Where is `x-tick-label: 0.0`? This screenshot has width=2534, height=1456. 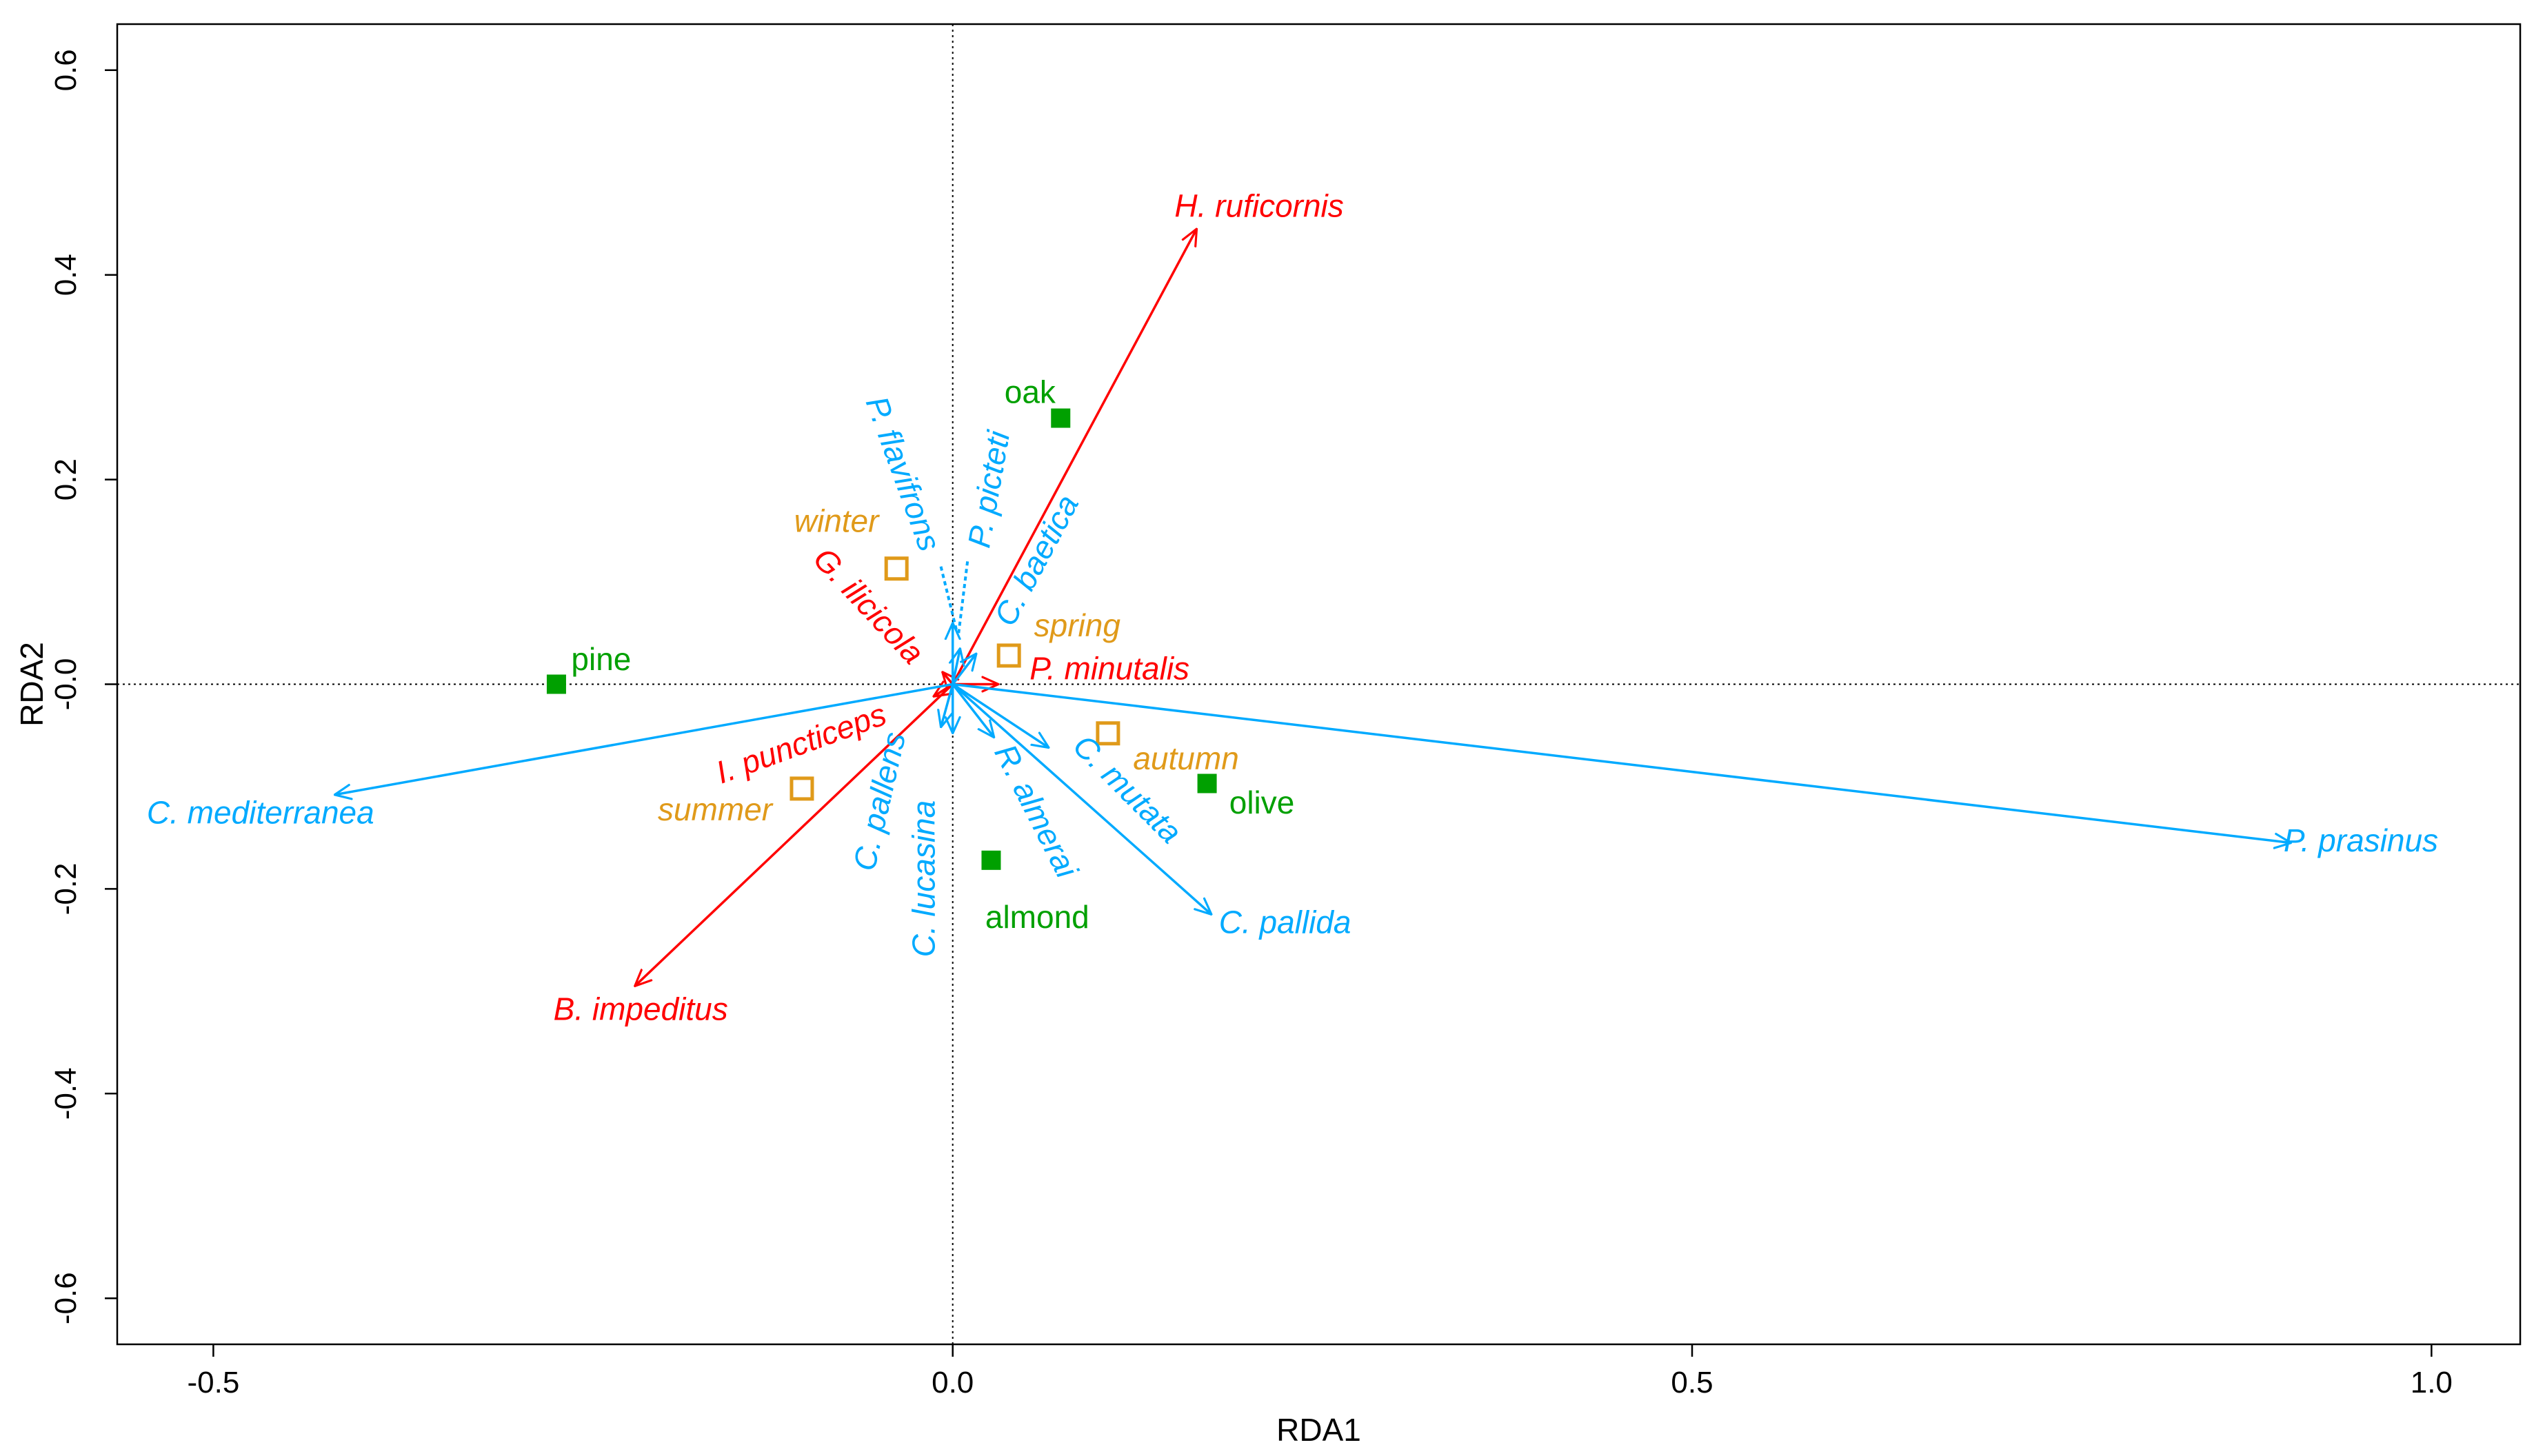
x-tick-label: 0.0 is located at coordinates (953, 1382).